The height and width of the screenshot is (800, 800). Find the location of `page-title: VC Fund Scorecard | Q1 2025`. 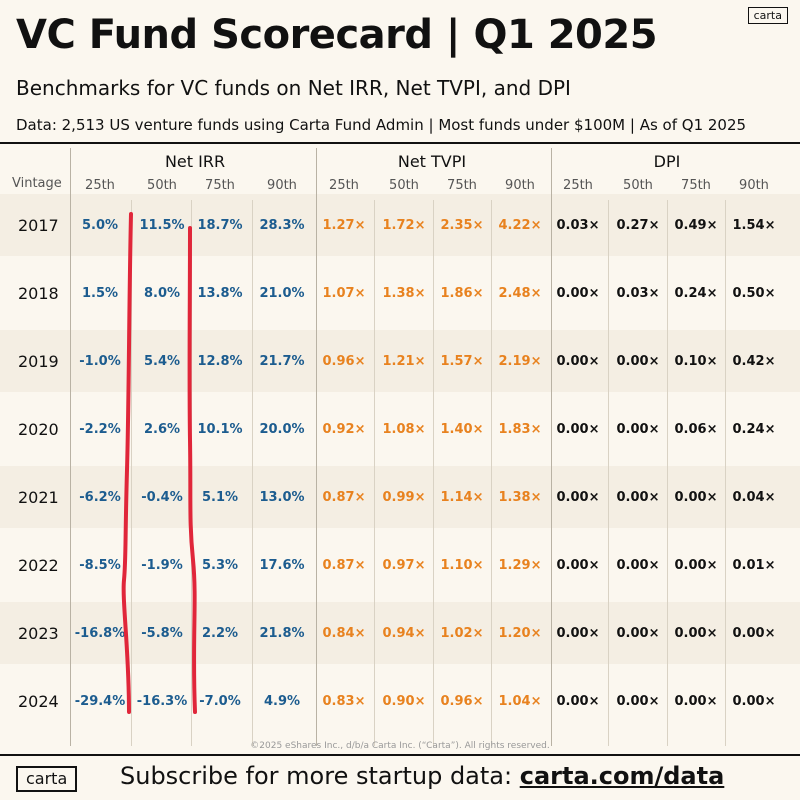

page-title: VC Fund Scorecard | Q1 2025 is located at coordinates (337, 35).